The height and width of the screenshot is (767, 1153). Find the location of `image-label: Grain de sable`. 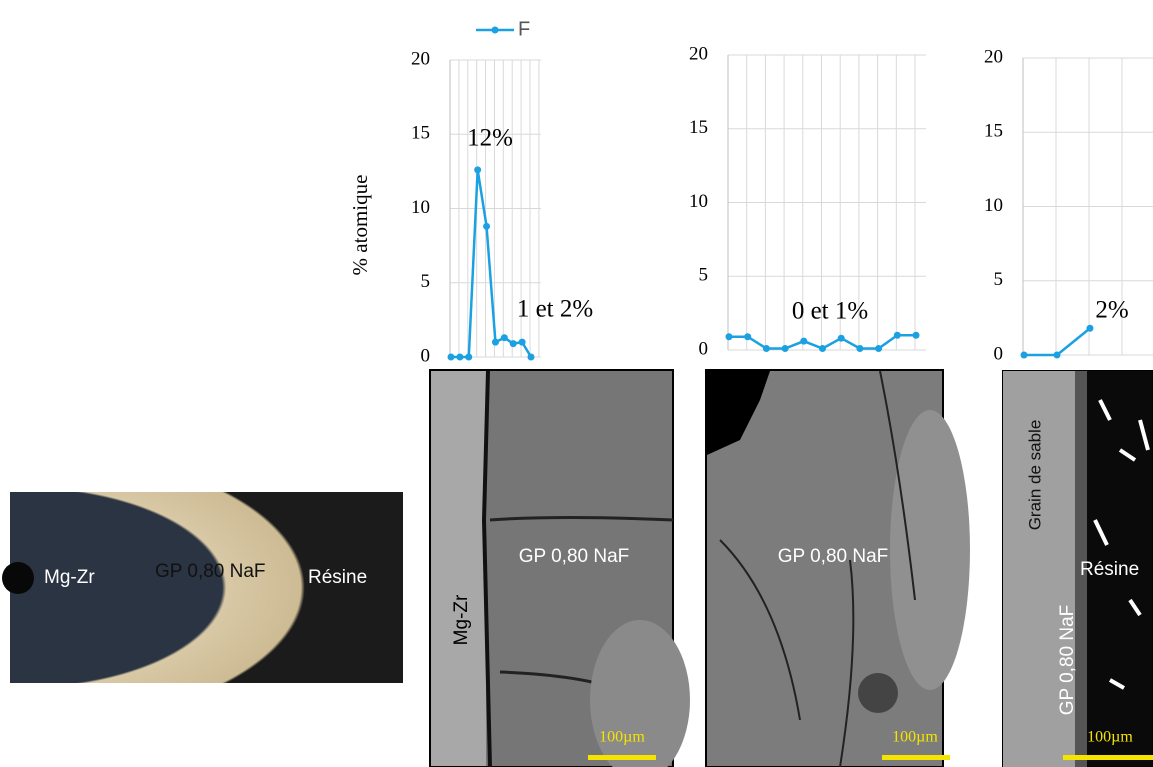

image-label: Grain de sable is located at coordinates (1034, 475).